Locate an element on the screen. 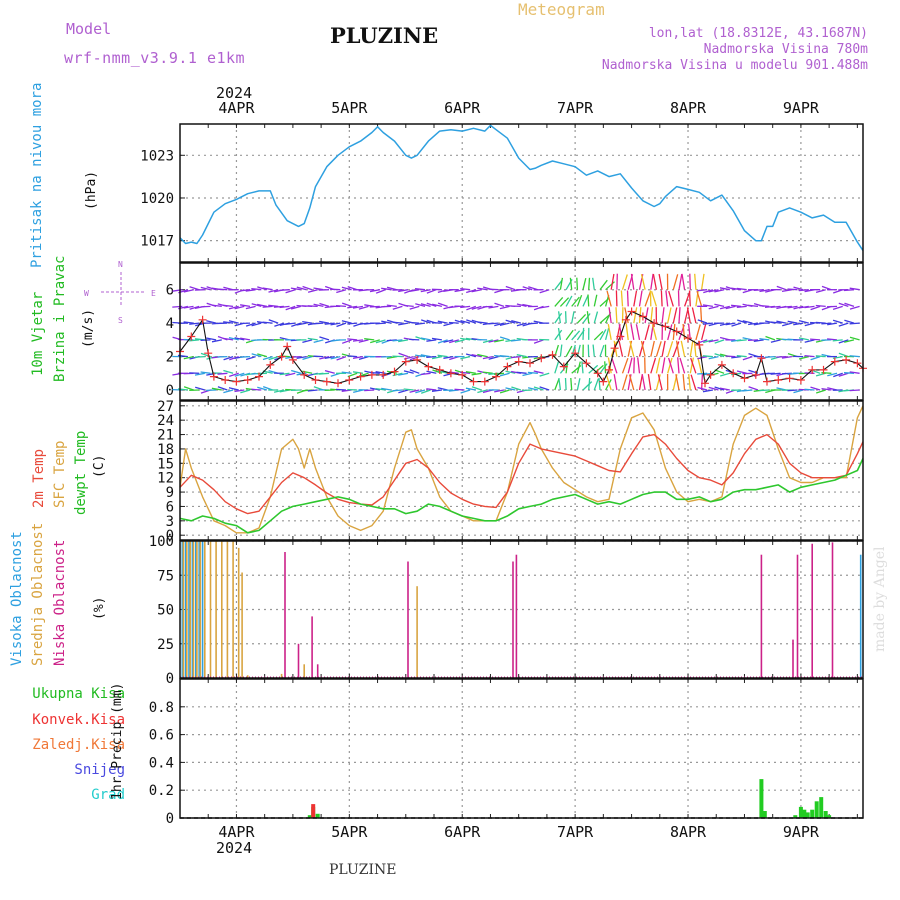 This screenshot has width=900, height=900. x-tick-label-bottom: 5APR is located at coordinates (349, 832).